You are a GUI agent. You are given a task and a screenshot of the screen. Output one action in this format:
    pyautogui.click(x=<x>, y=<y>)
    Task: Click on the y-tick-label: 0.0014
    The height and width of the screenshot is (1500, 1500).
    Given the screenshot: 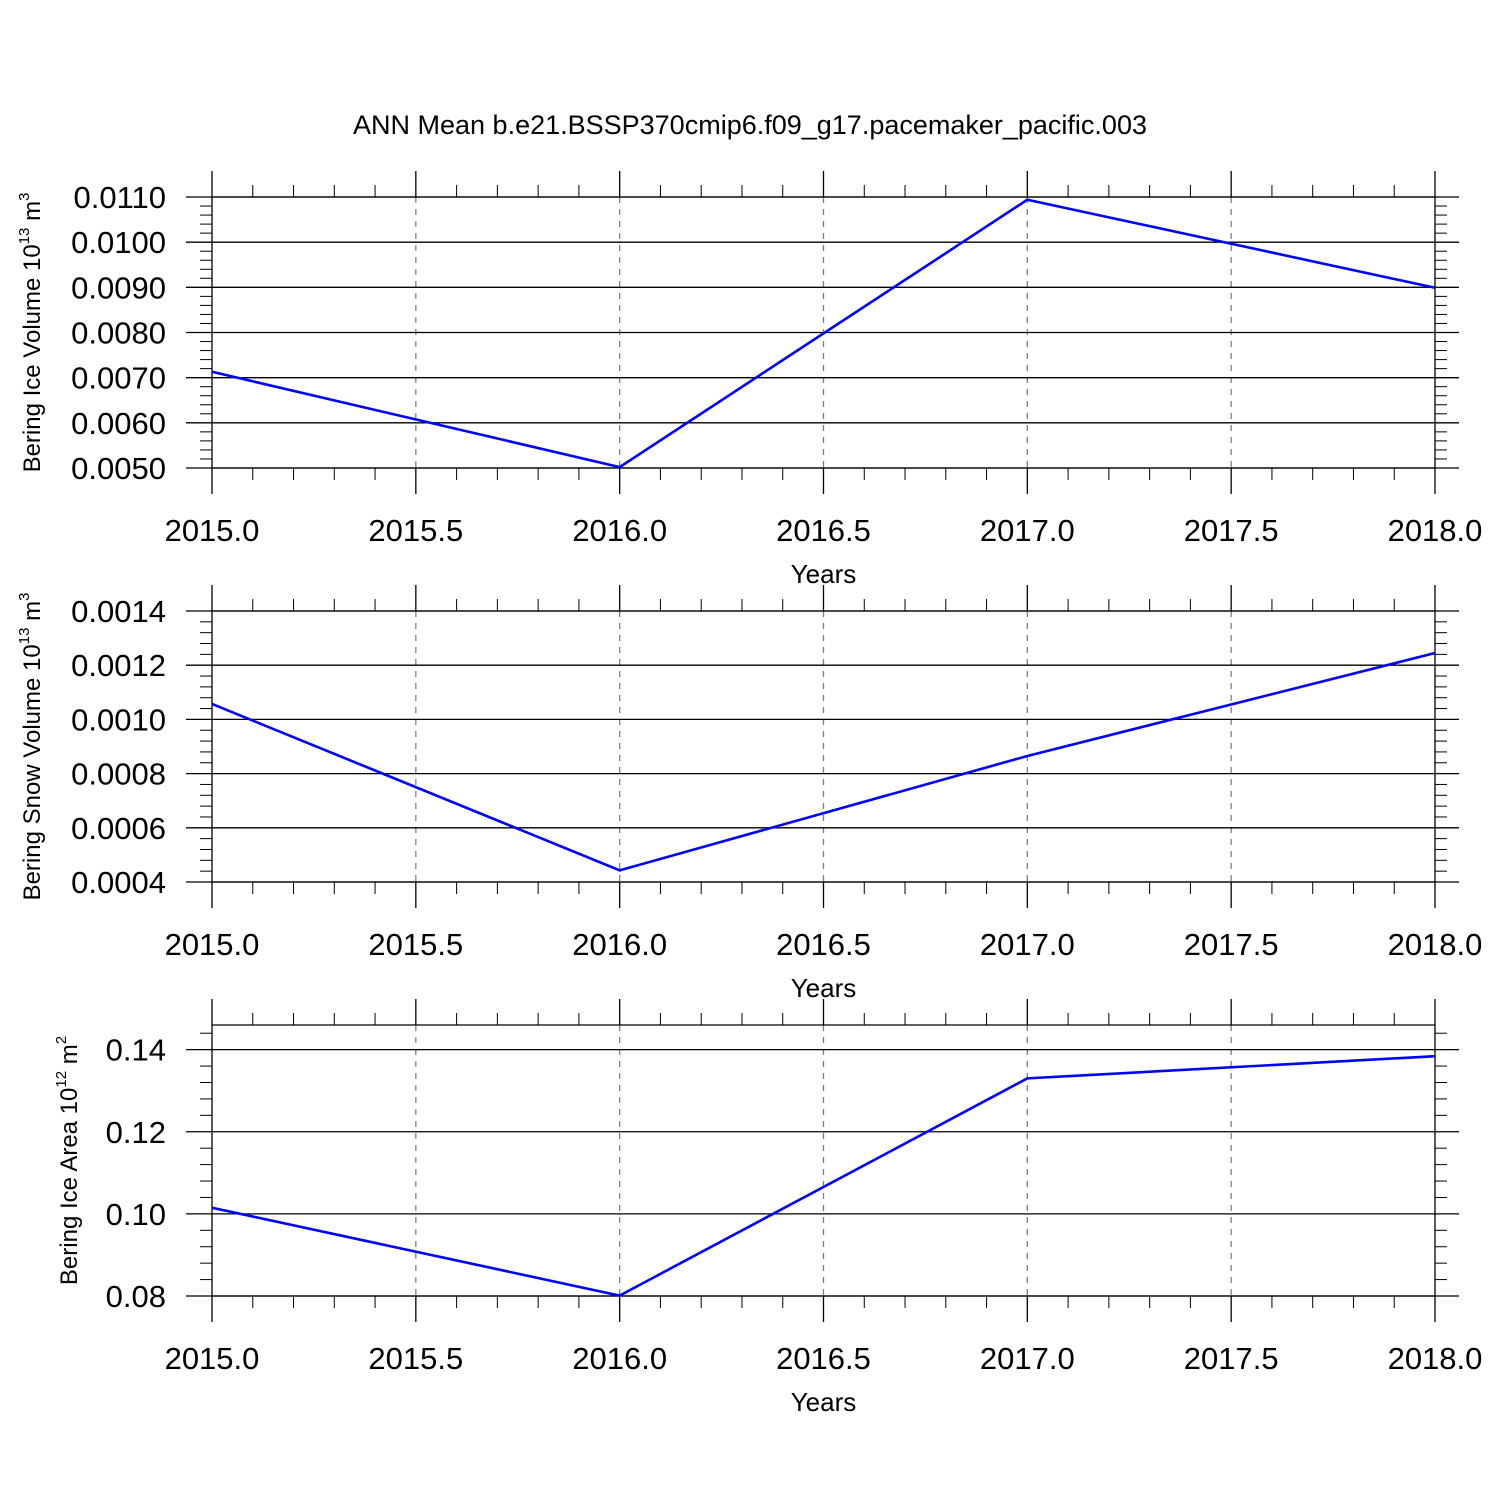 What is the action you would take?
    pyautogui.click(x=118, y=611)
    